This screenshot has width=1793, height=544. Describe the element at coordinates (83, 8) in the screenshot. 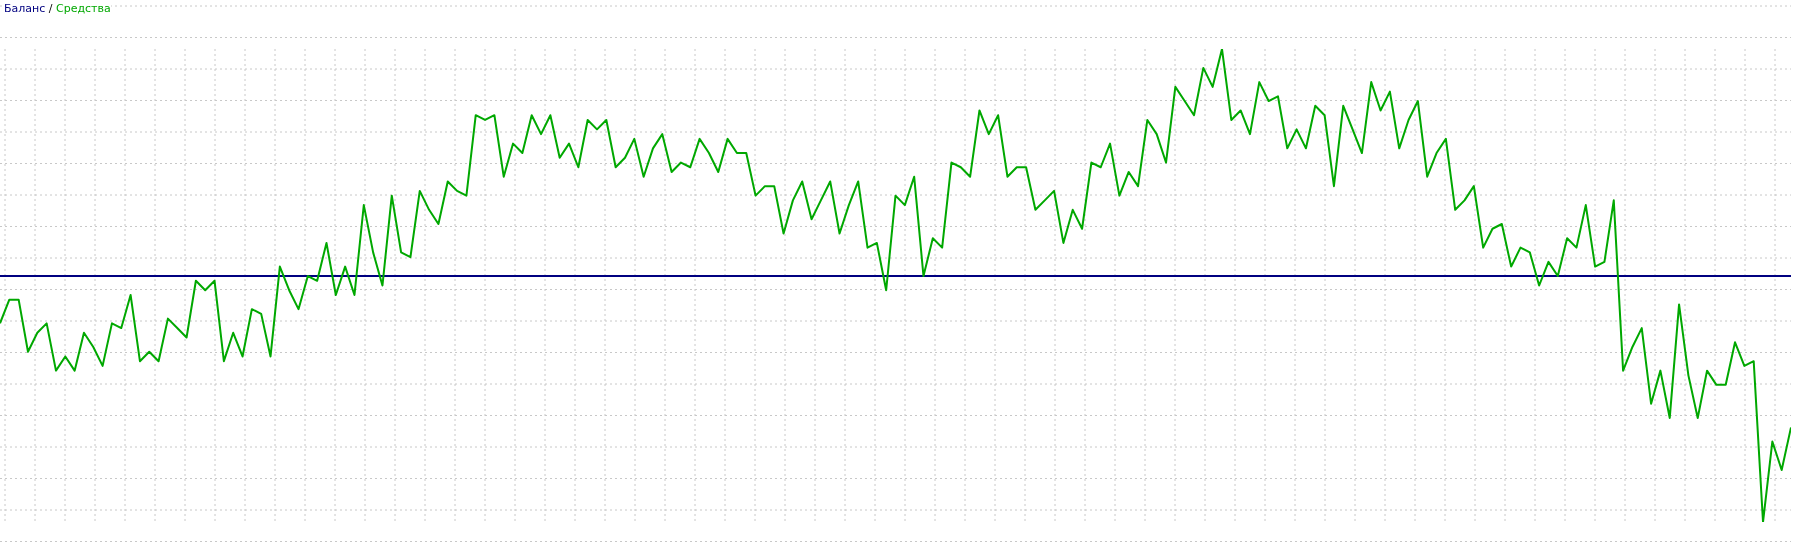

I see `text: Средства` at that location.